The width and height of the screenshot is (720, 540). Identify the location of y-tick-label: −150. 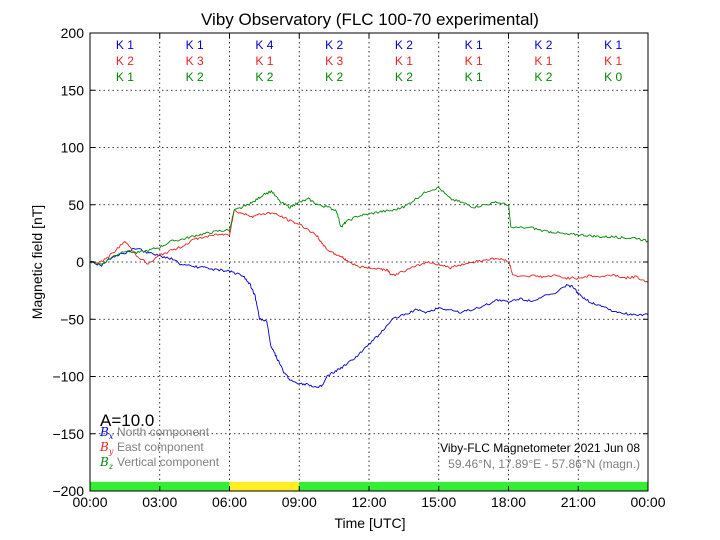
(68, 434).